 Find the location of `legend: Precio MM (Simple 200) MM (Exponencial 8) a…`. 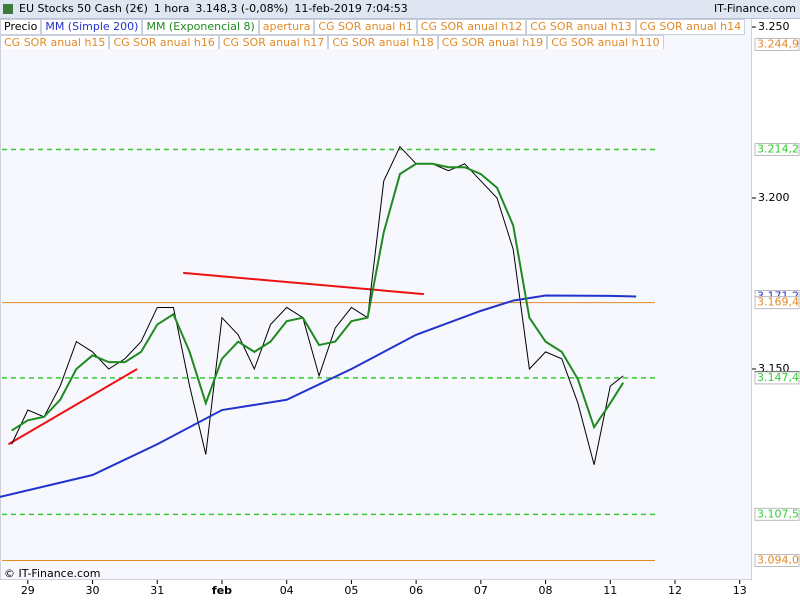

legend: Precio MM (Simple 200) MM (Exponencial 8) a… is located at coordinates (376, 34).